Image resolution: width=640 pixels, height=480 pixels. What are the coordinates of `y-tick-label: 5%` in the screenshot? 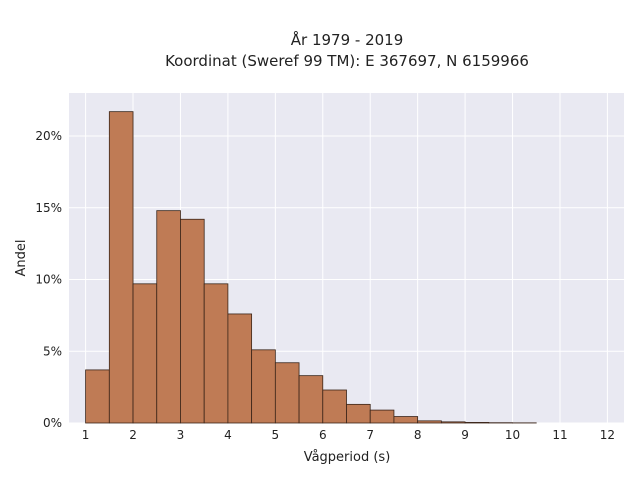 It's located at (52, 351).